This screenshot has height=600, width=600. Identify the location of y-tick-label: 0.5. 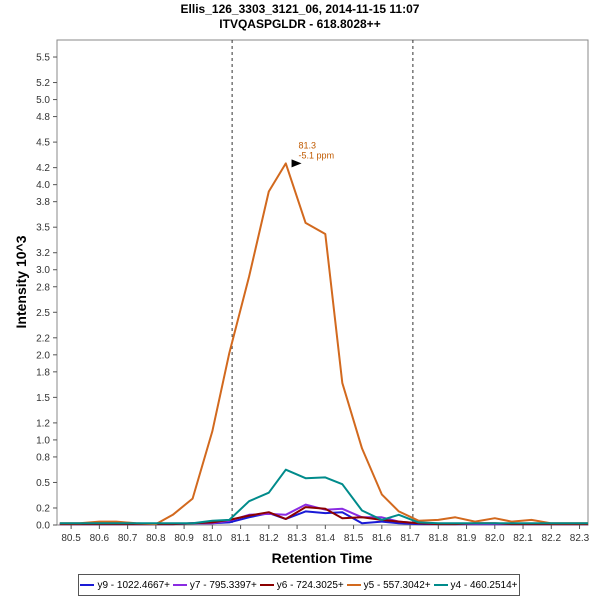
(43, 483).